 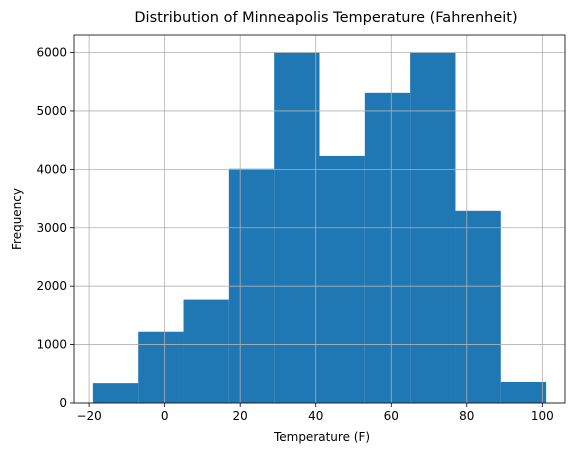 I want to click on x-tick-label: 80, so click(x=466, y=416).